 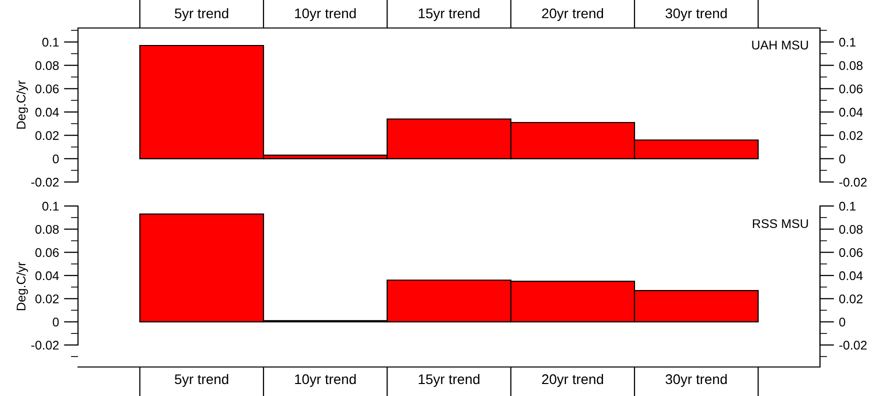 I want to click on annotation: RSS MSU, so click(x=780, y=223).